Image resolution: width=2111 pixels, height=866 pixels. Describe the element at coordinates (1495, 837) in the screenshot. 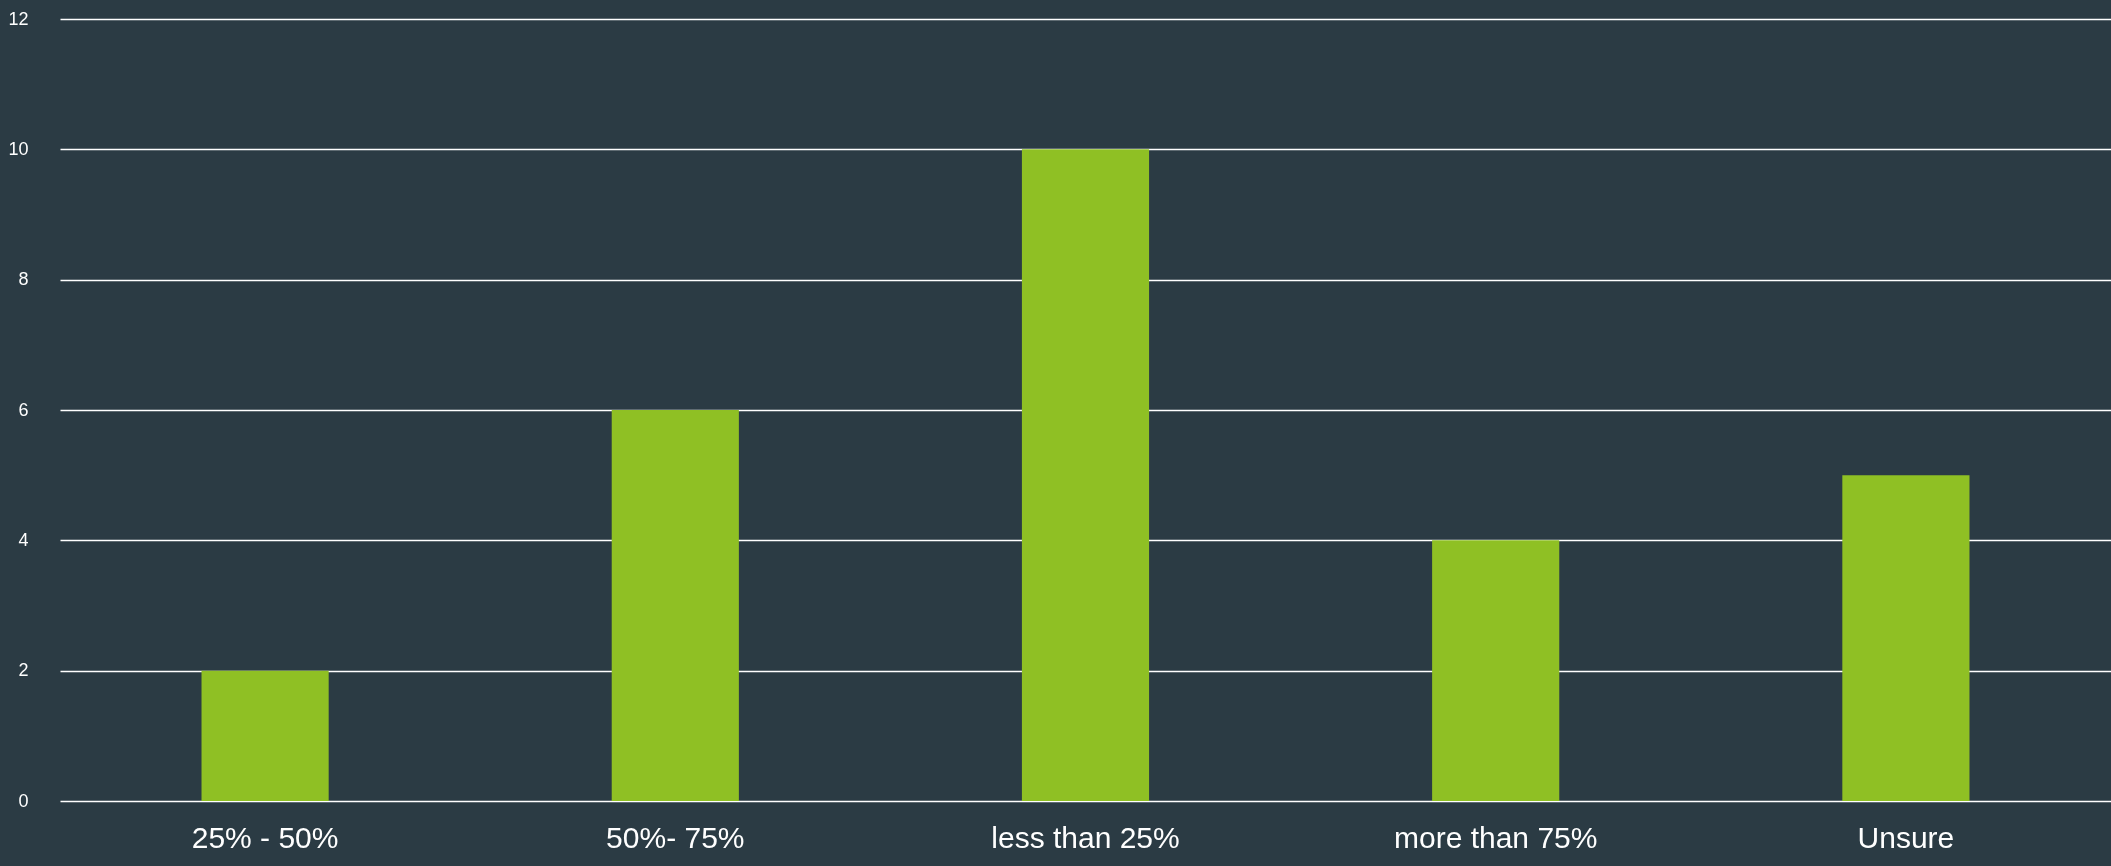

I see `x-tick-label: more than 75%` at that location.